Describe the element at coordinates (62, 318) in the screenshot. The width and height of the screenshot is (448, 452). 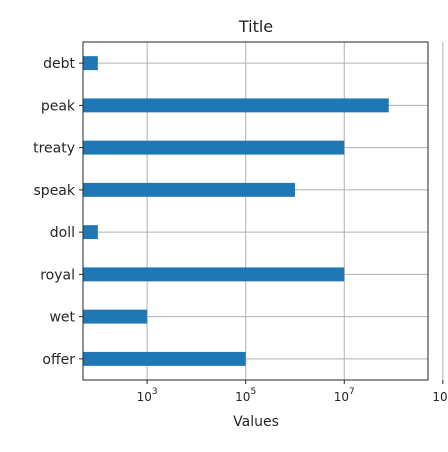
I see `y-tick-label: wet` at that location.